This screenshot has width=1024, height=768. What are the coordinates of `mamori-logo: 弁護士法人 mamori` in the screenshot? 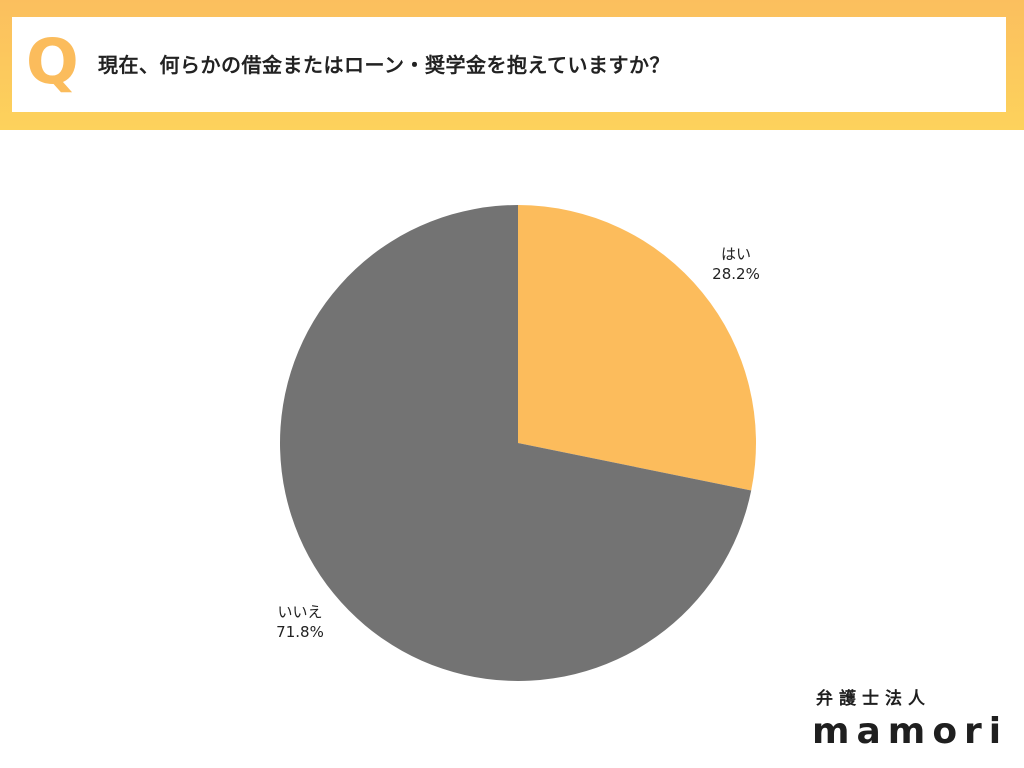 It's located at (907, 719).